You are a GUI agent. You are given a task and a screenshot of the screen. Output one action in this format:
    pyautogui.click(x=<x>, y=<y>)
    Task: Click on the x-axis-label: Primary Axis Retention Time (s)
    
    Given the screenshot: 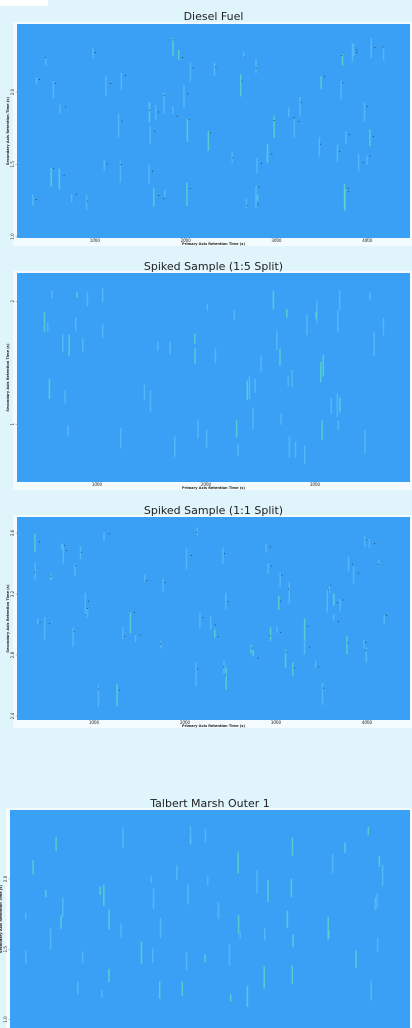 What is the action you would take?
    pyautogui.click(x=213, y=488)
    